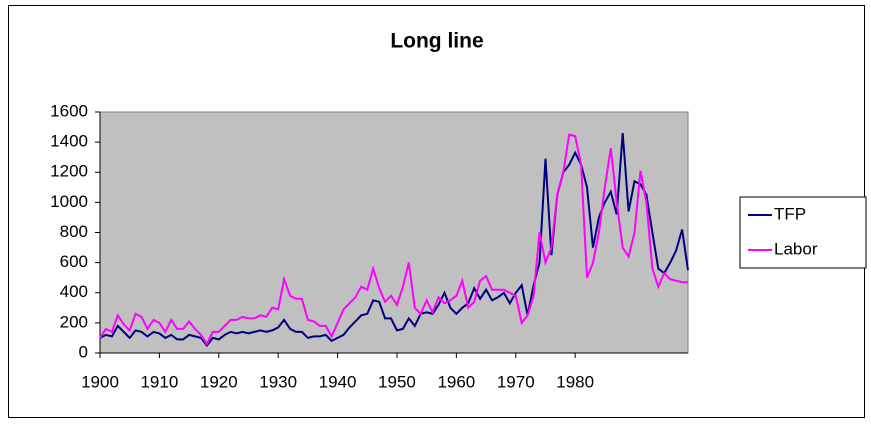  I want to click on y-tick-label: 600, so click(74, 261).